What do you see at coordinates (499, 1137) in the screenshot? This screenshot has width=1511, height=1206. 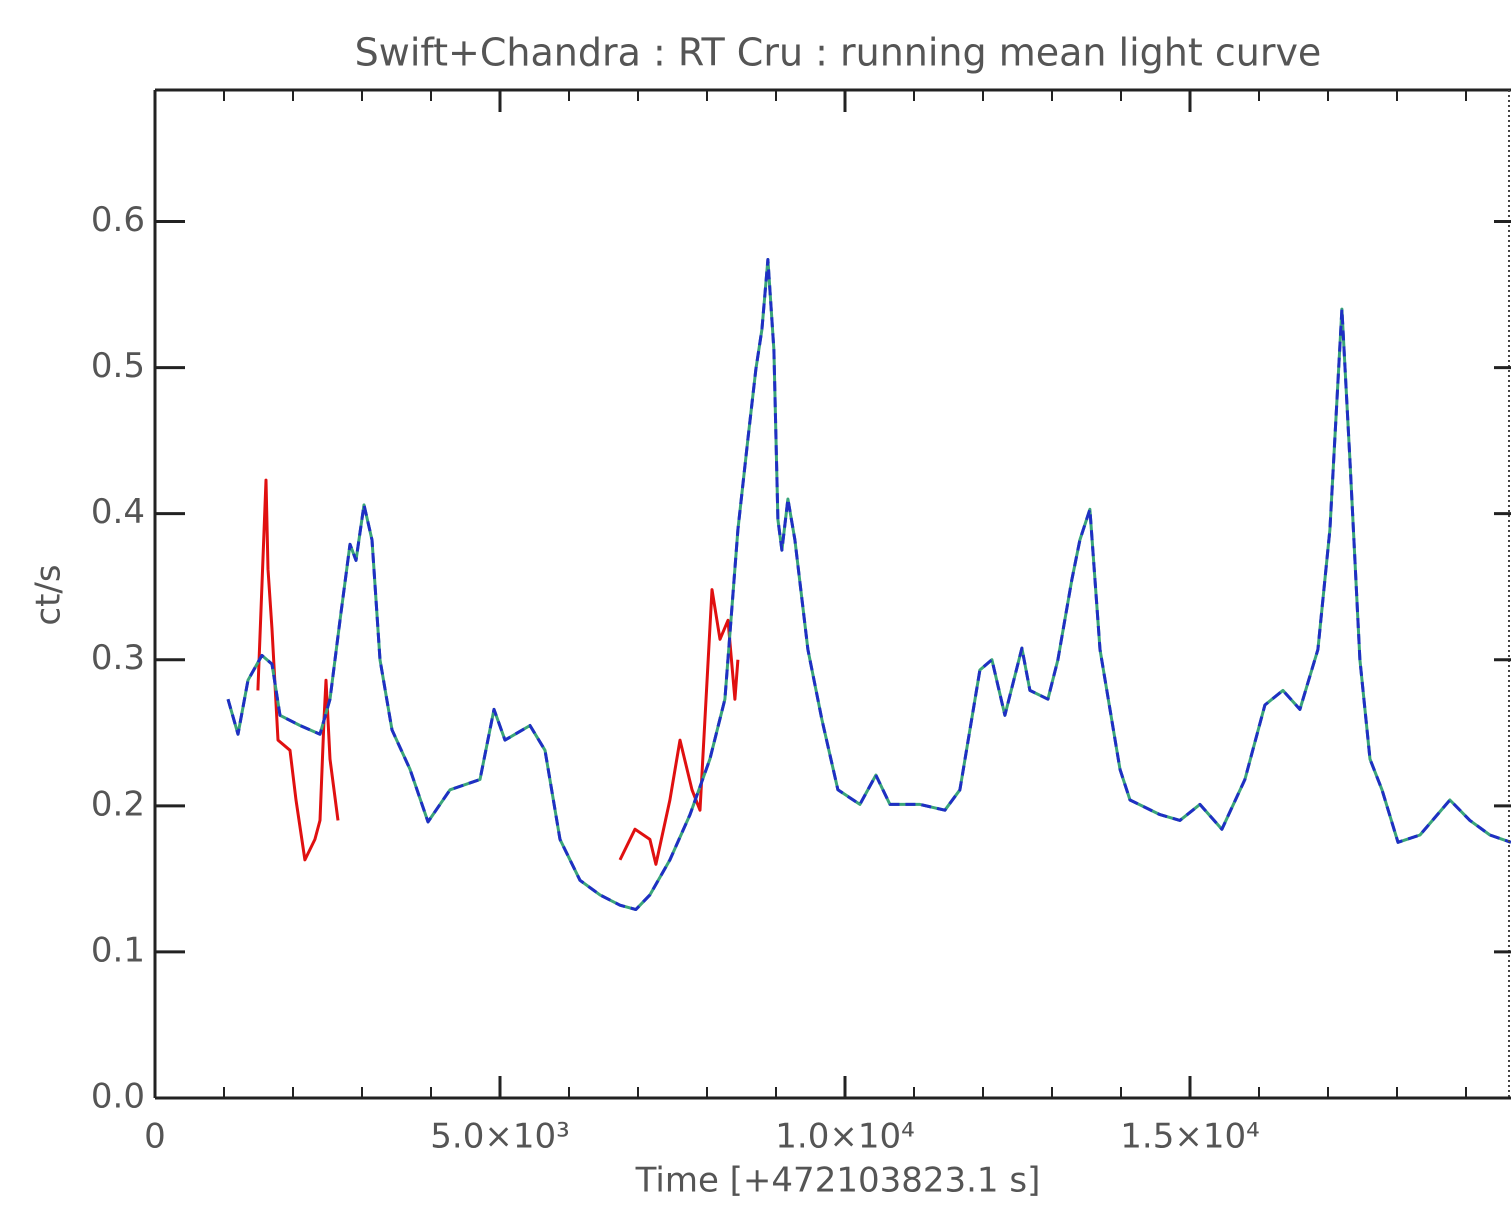 I see `x-tick-label: 5.0×10³` at bounding box center [499, 1137].